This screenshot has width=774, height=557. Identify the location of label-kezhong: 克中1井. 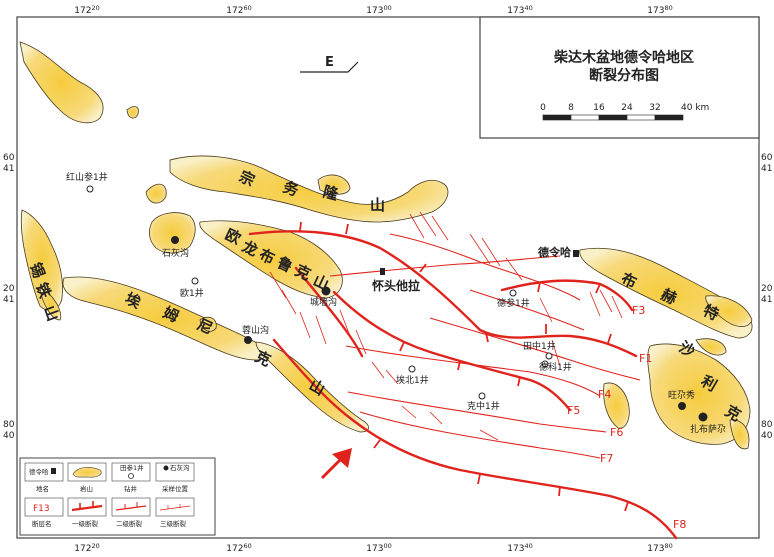
(483, 406).